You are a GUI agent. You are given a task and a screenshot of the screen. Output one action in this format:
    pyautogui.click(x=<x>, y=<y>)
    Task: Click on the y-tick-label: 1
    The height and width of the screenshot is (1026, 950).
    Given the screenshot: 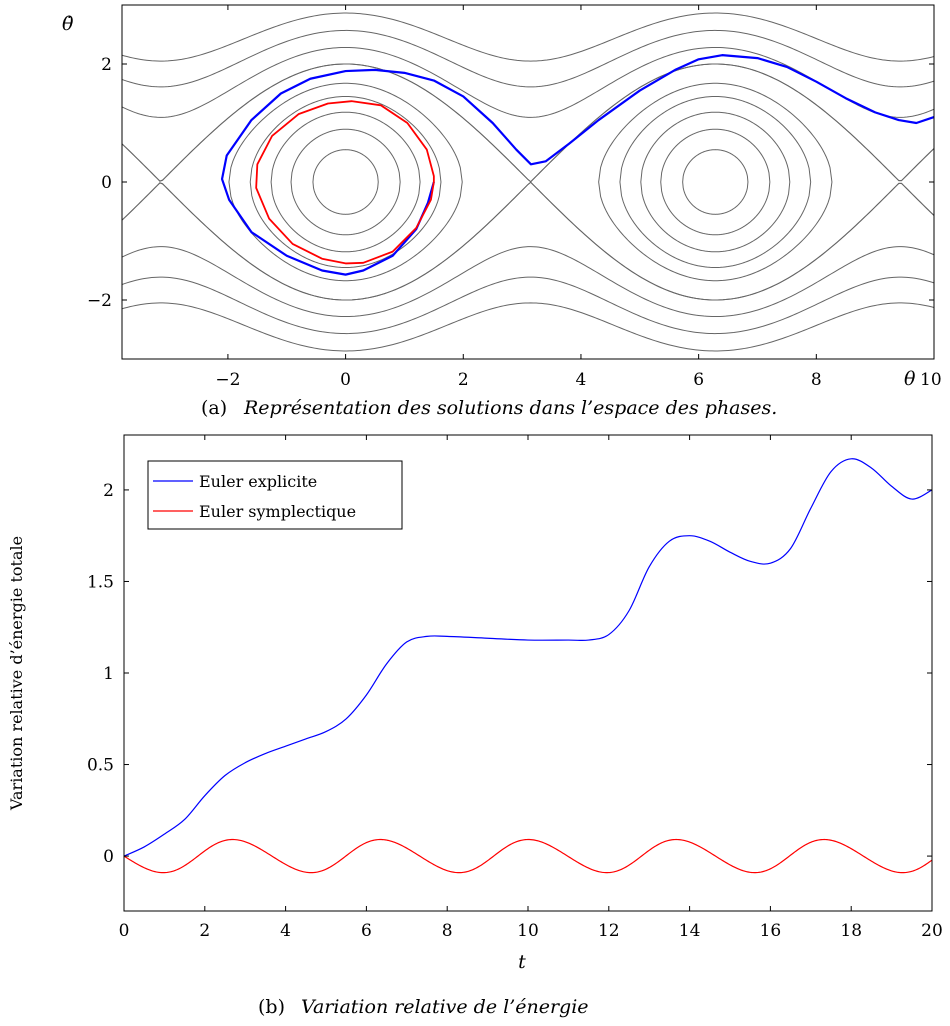 What is the action you would take?
    pyautogui.click(x=108, y=674)
    